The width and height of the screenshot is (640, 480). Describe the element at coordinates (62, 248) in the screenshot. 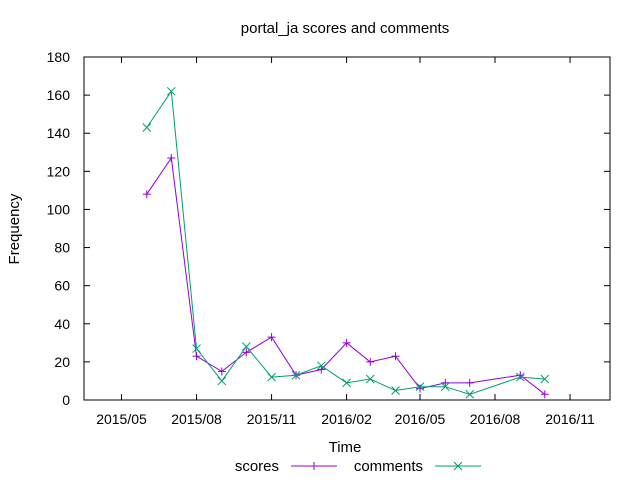

I see `y-tick-label: 80` at that location.